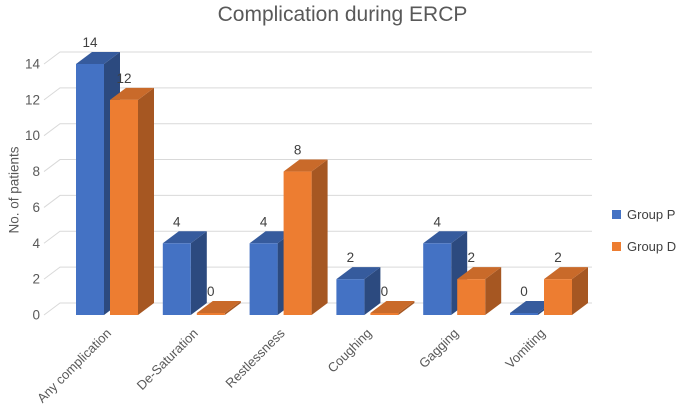 The height and width of the screenshot is (420, 685). I want to click on legend-swatch-group-p, so click(616, 214).